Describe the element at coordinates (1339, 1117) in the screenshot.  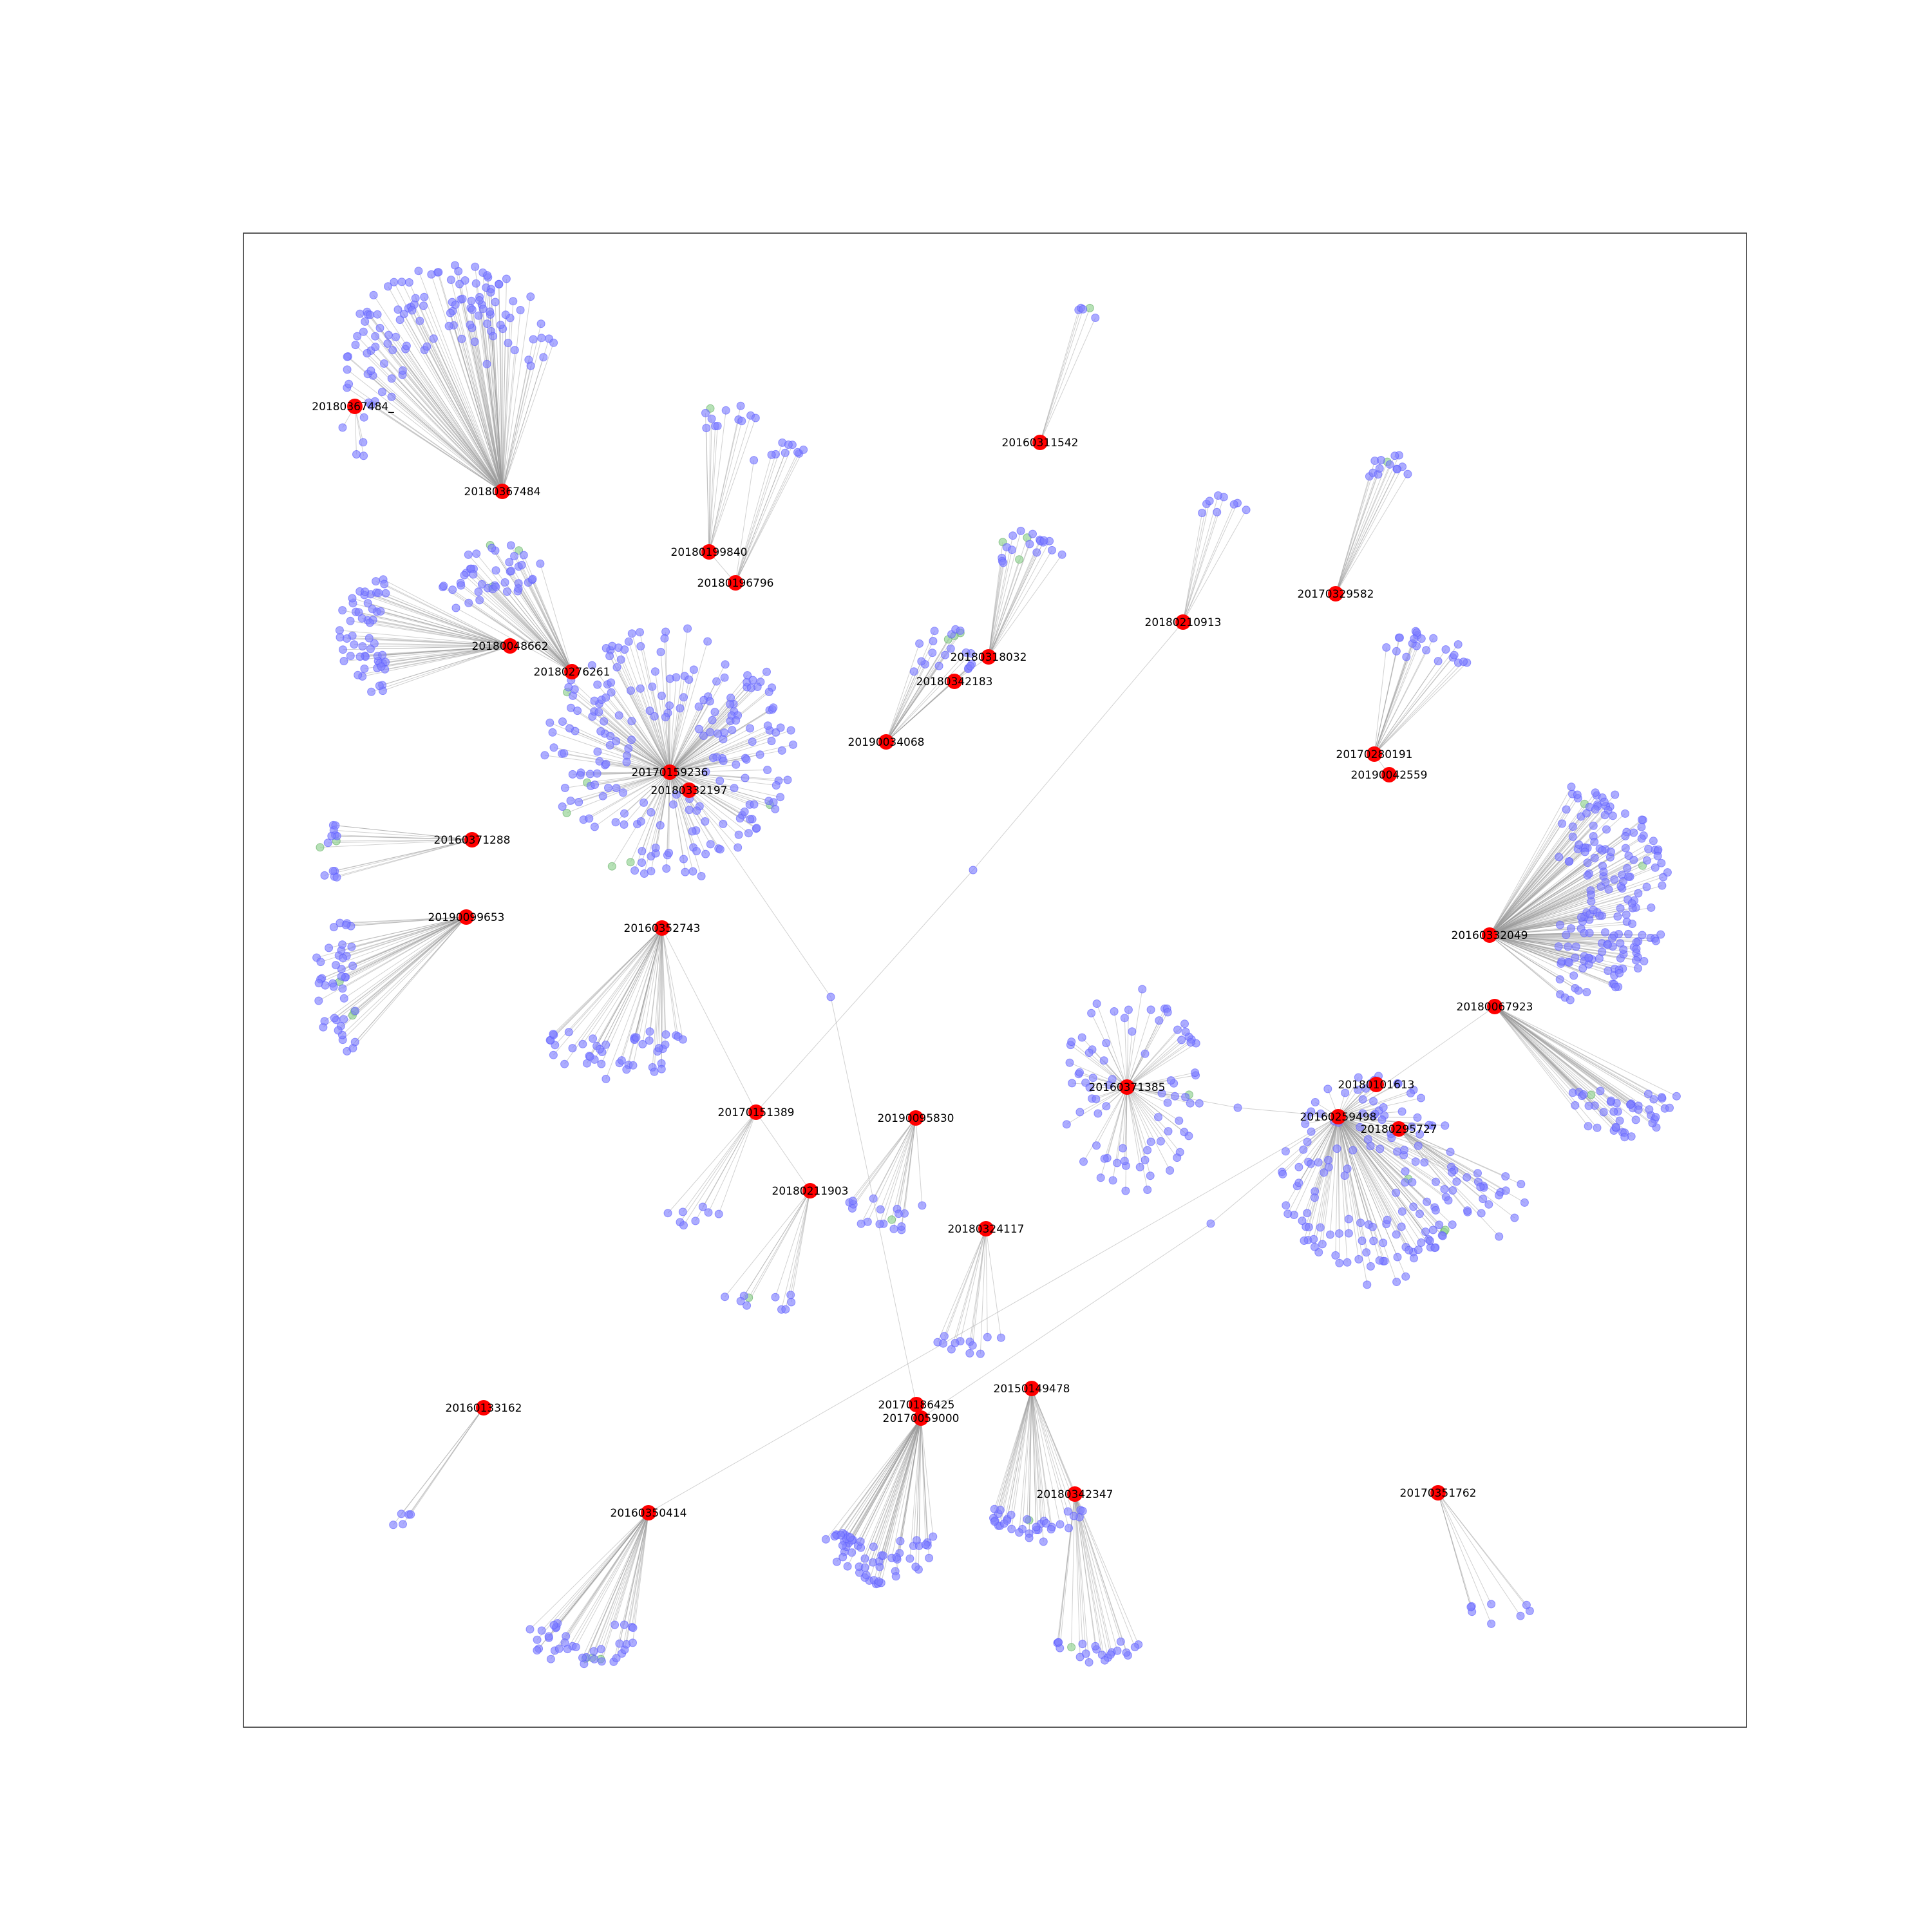
I see `hub-label: 20160259498` at that location.